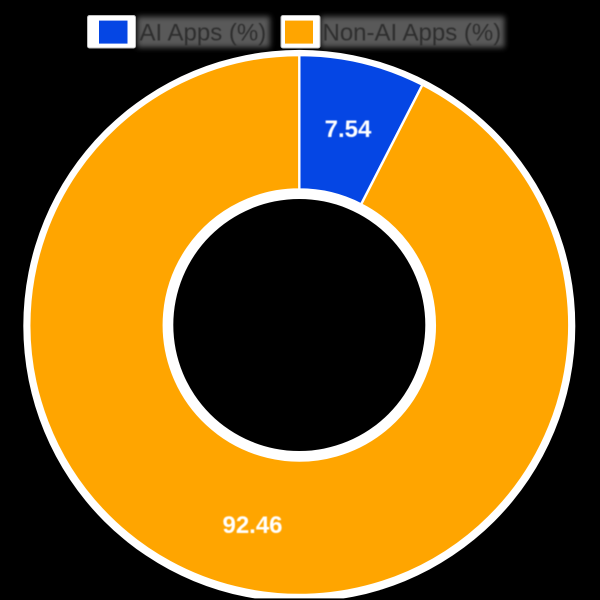  I want to click on svg-text: Non-AI Apps (%), so click(412, 32).